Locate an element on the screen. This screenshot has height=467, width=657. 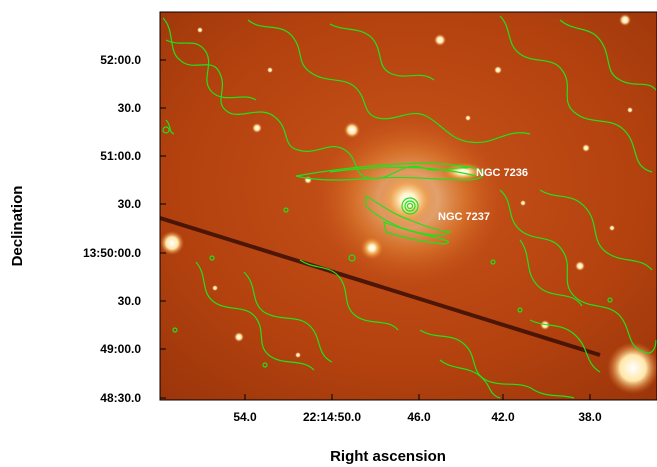
y-axis-title: Declination is located at coordinates (17, 226).